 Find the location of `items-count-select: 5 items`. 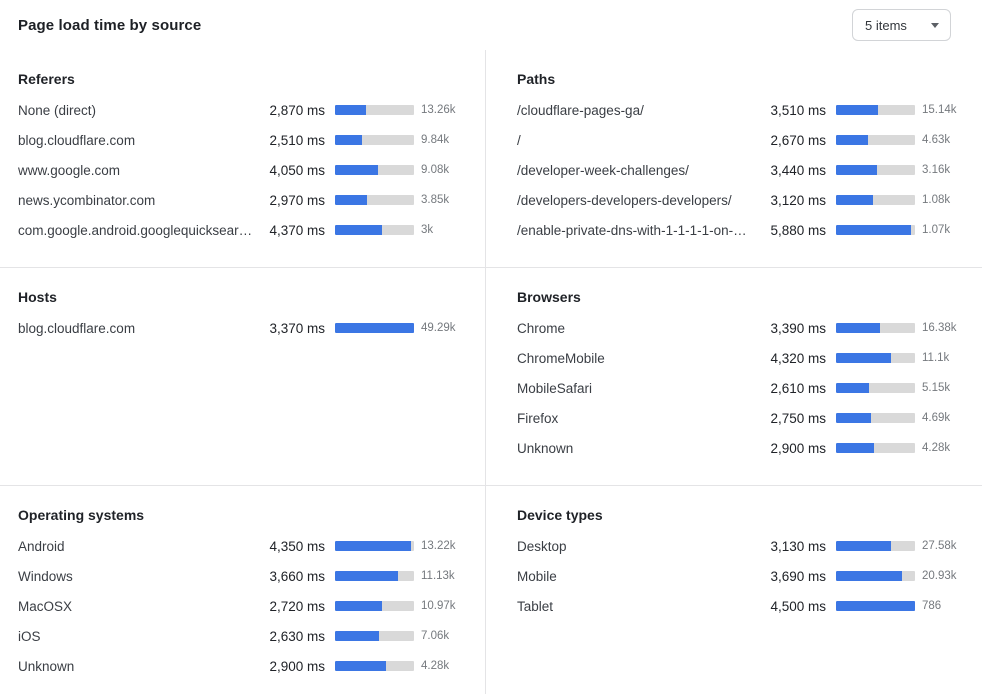

items-count-select: 5 items is located at coordinates (901, 25).